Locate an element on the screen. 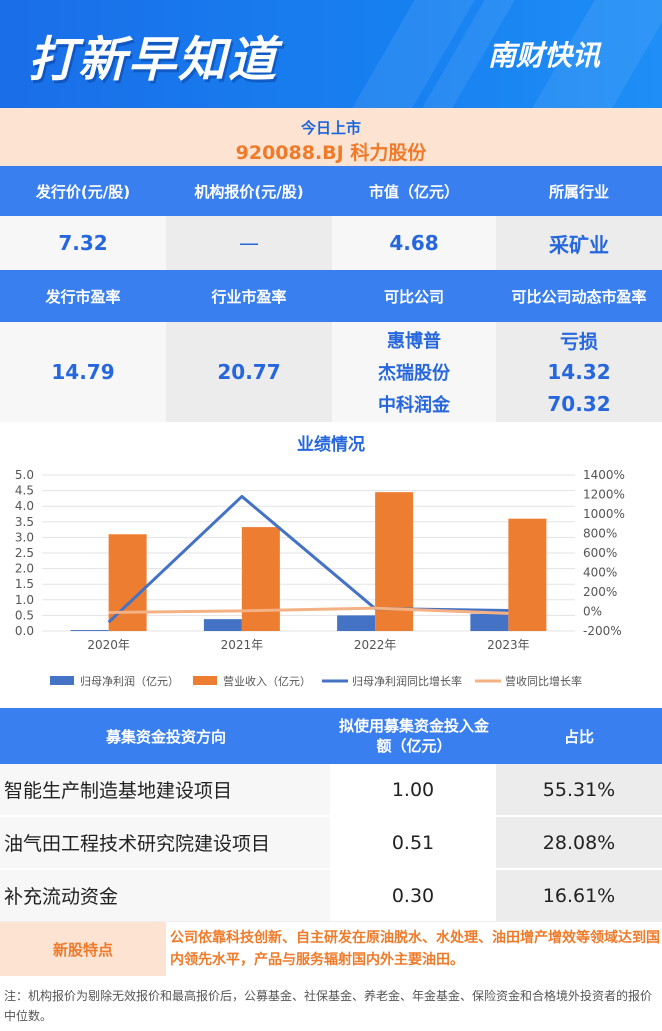  funds-header-direction: 募集资金投资方向 is located at coordinates (165, 736).